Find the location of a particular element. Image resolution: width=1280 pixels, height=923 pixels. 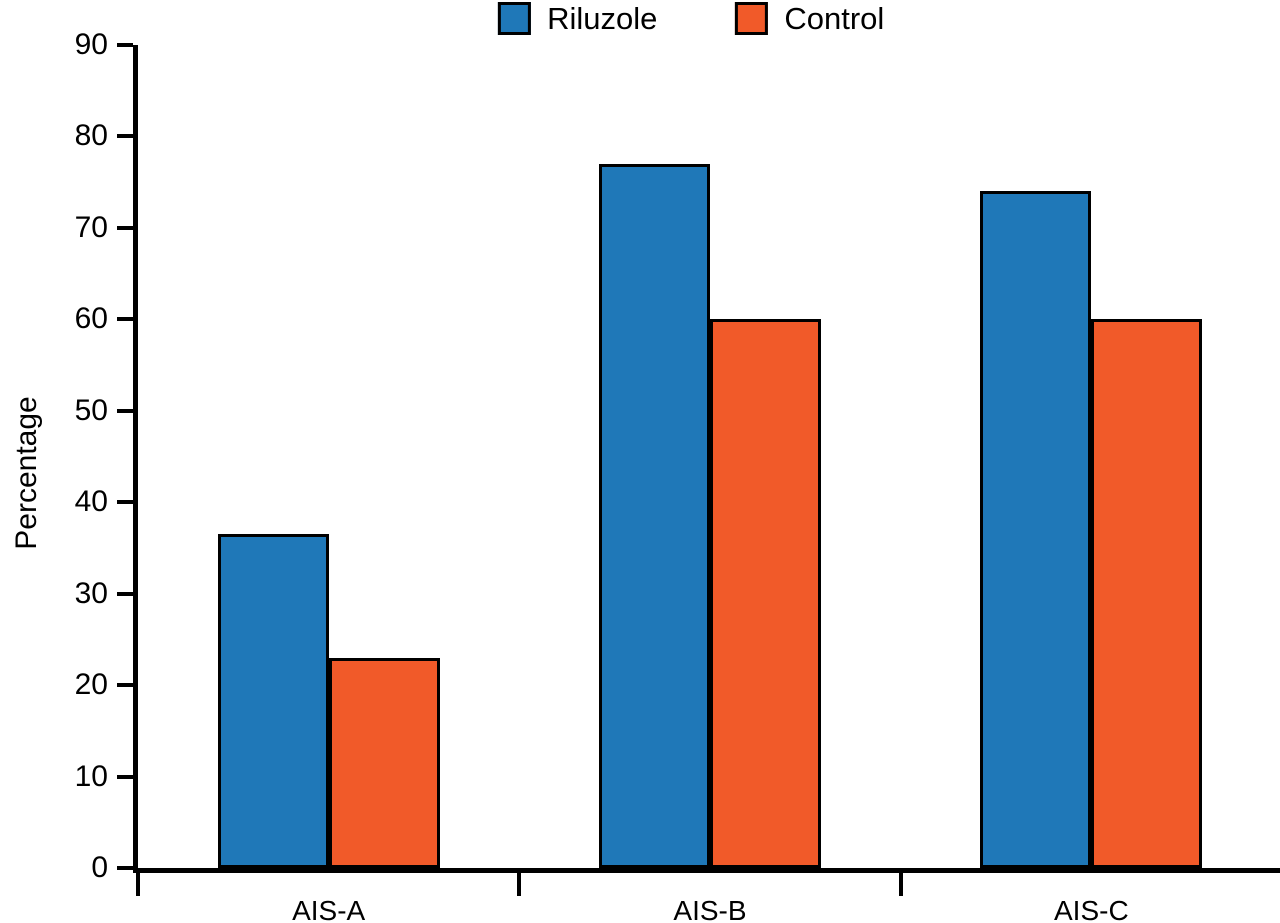

legend-label-riluzole: Riluzole is located at coordinates (602, 18).